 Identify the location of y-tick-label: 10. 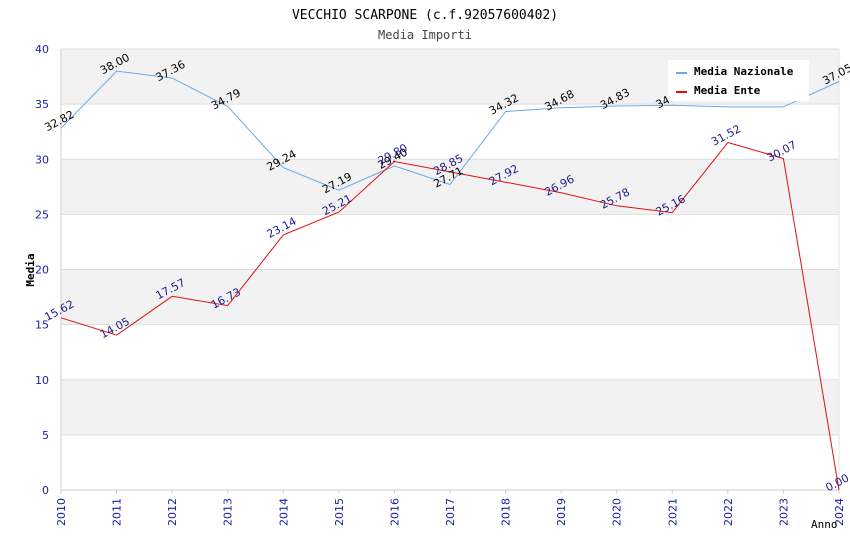
(42, 380).